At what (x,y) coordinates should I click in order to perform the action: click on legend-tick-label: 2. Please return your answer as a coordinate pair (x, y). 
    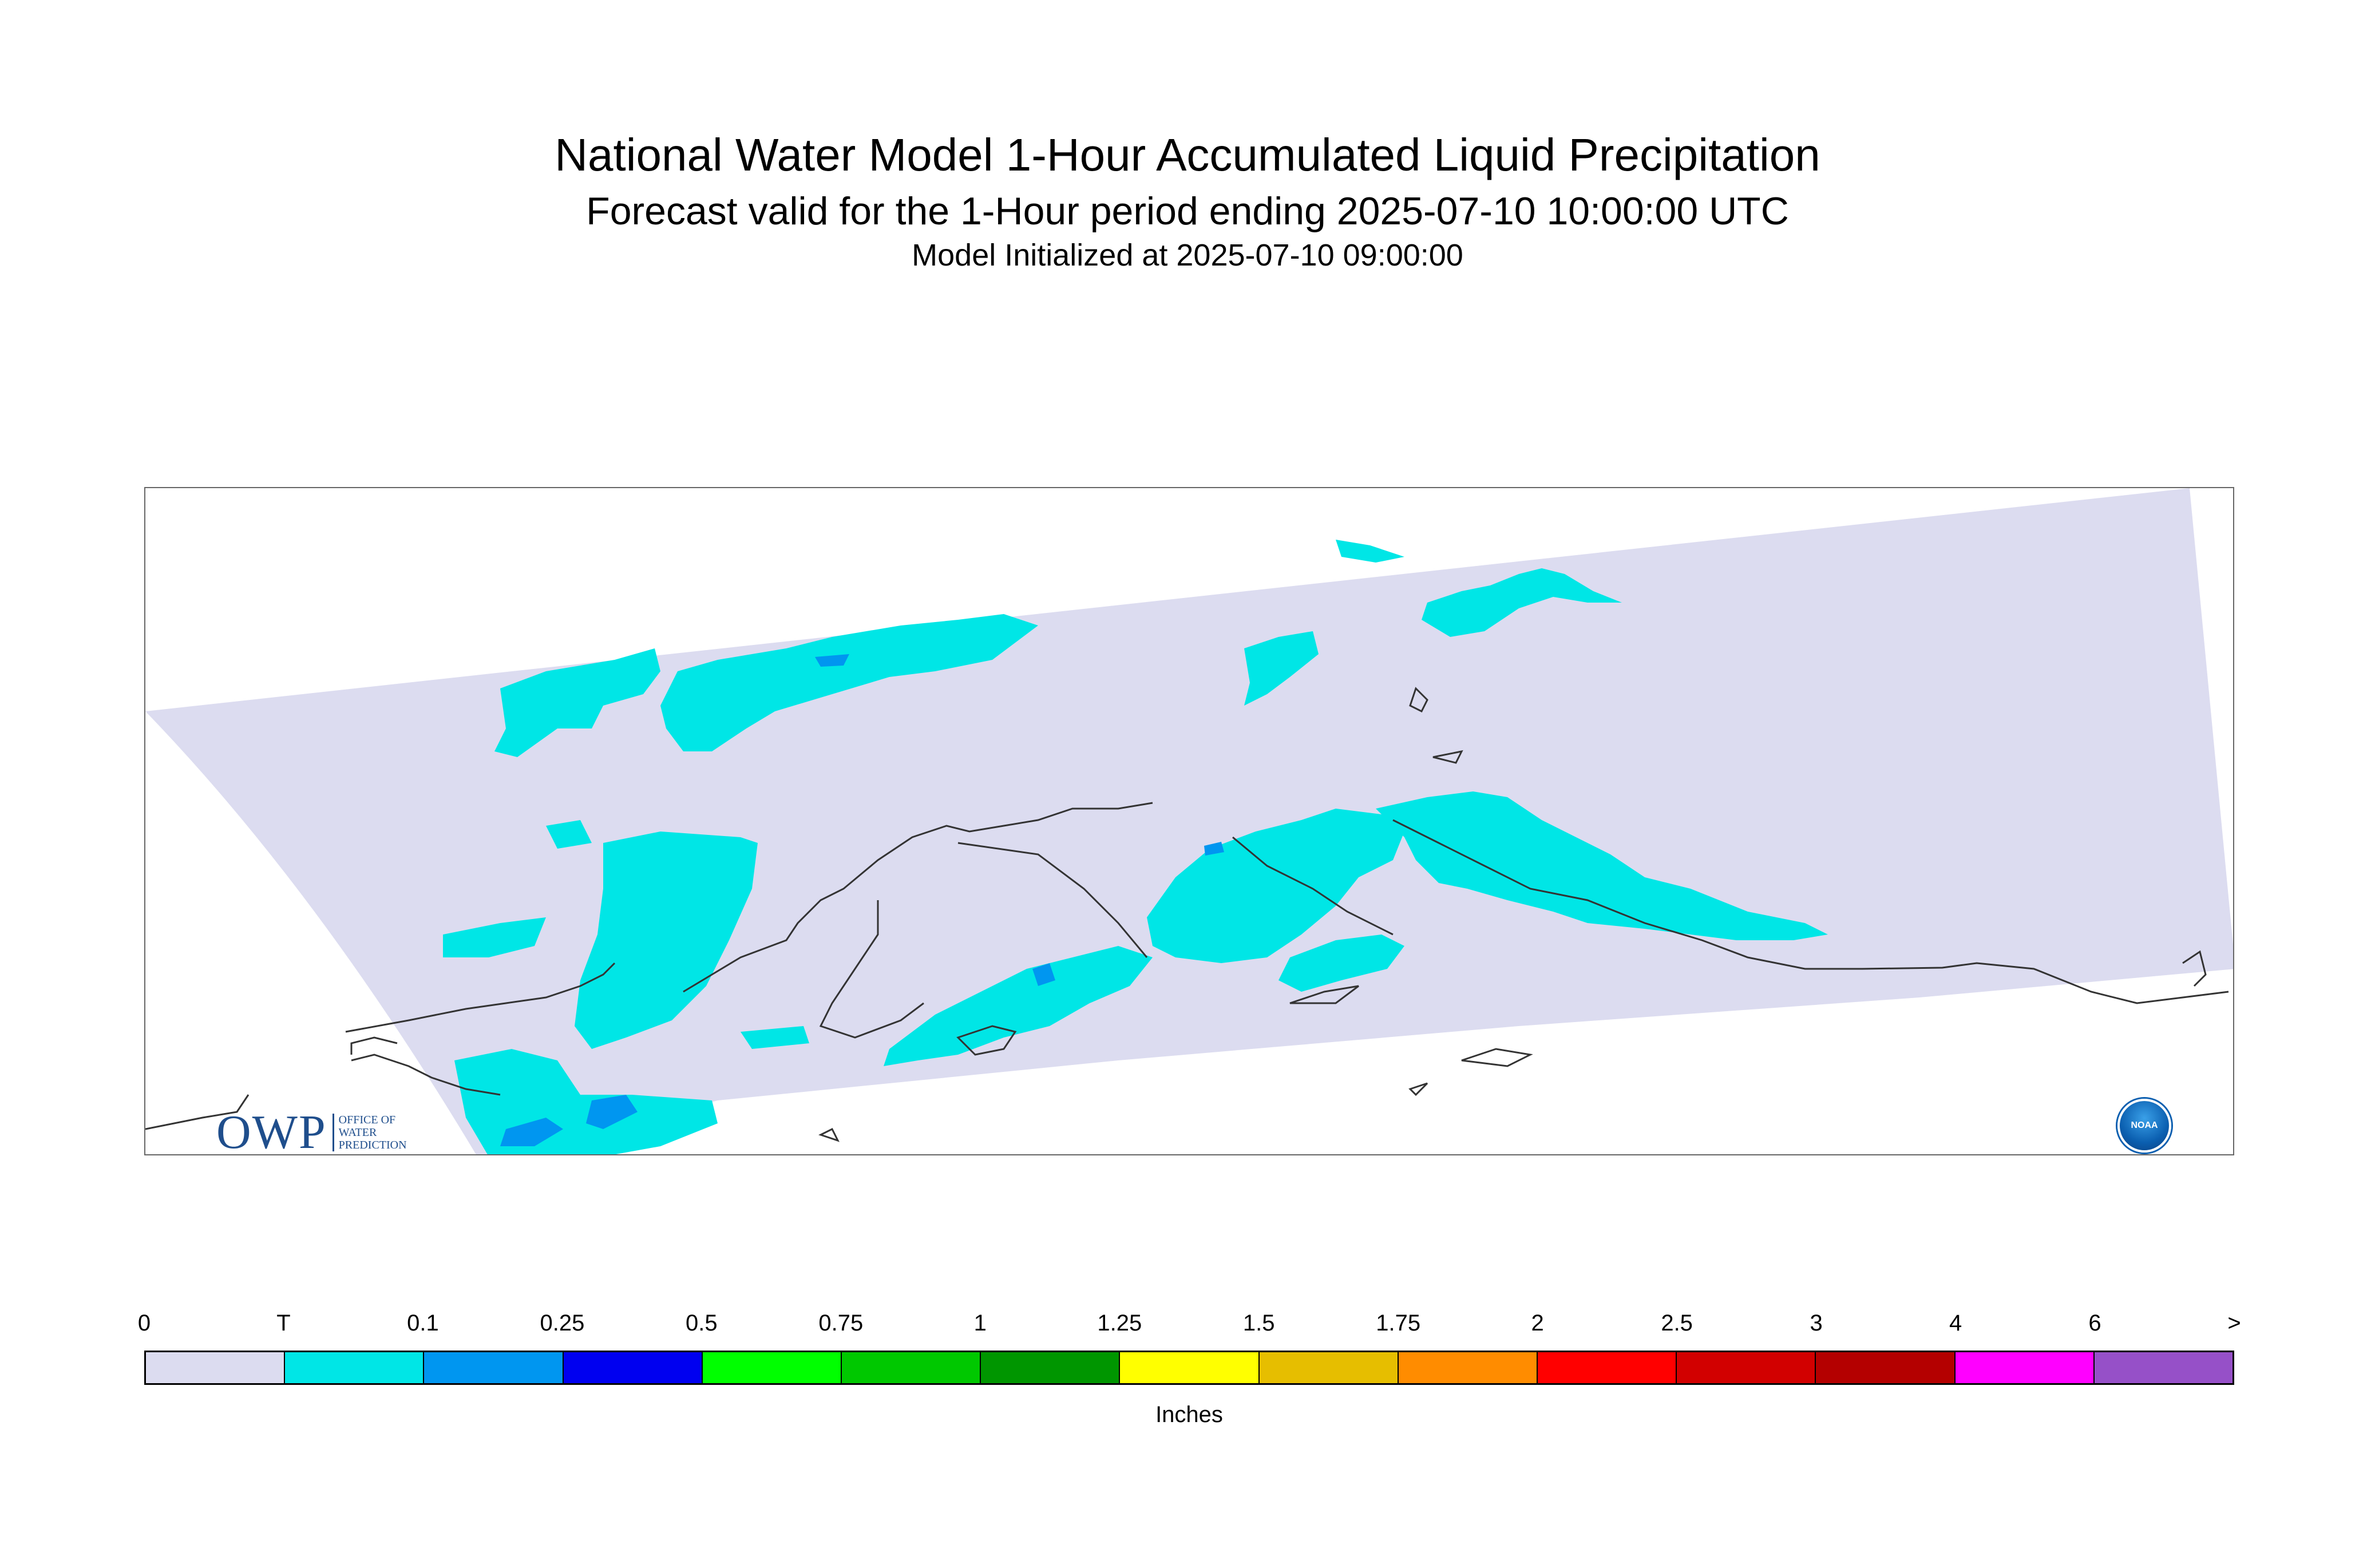
    Looking at the image, I should click on (1538, 1323).